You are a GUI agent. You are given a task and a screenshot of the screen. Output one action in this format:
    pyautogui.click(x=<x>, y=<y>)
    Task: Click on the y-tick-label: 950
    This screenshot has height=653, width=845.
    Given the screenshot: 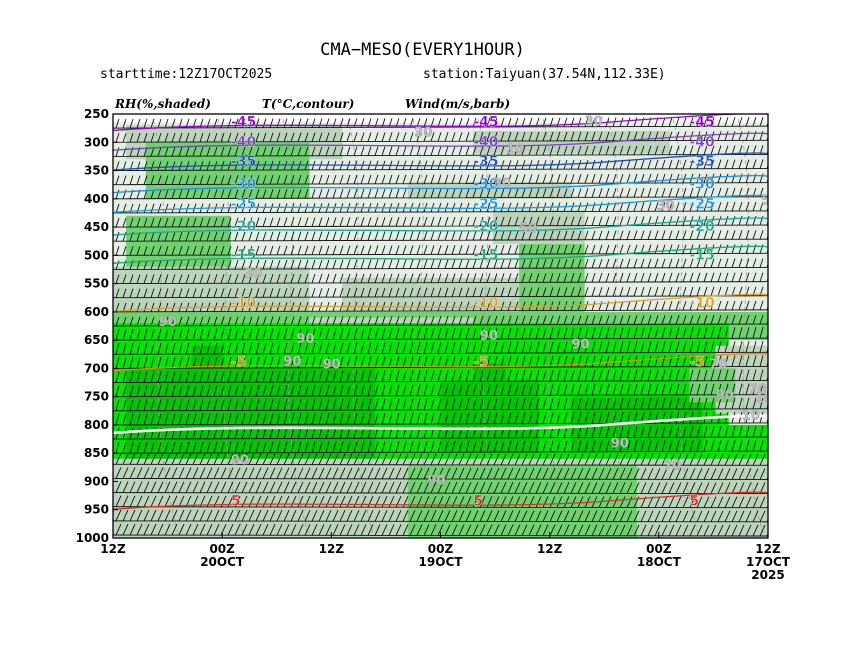 What is the action you would take?
    pyautogui.click(x=96, y=510)
    